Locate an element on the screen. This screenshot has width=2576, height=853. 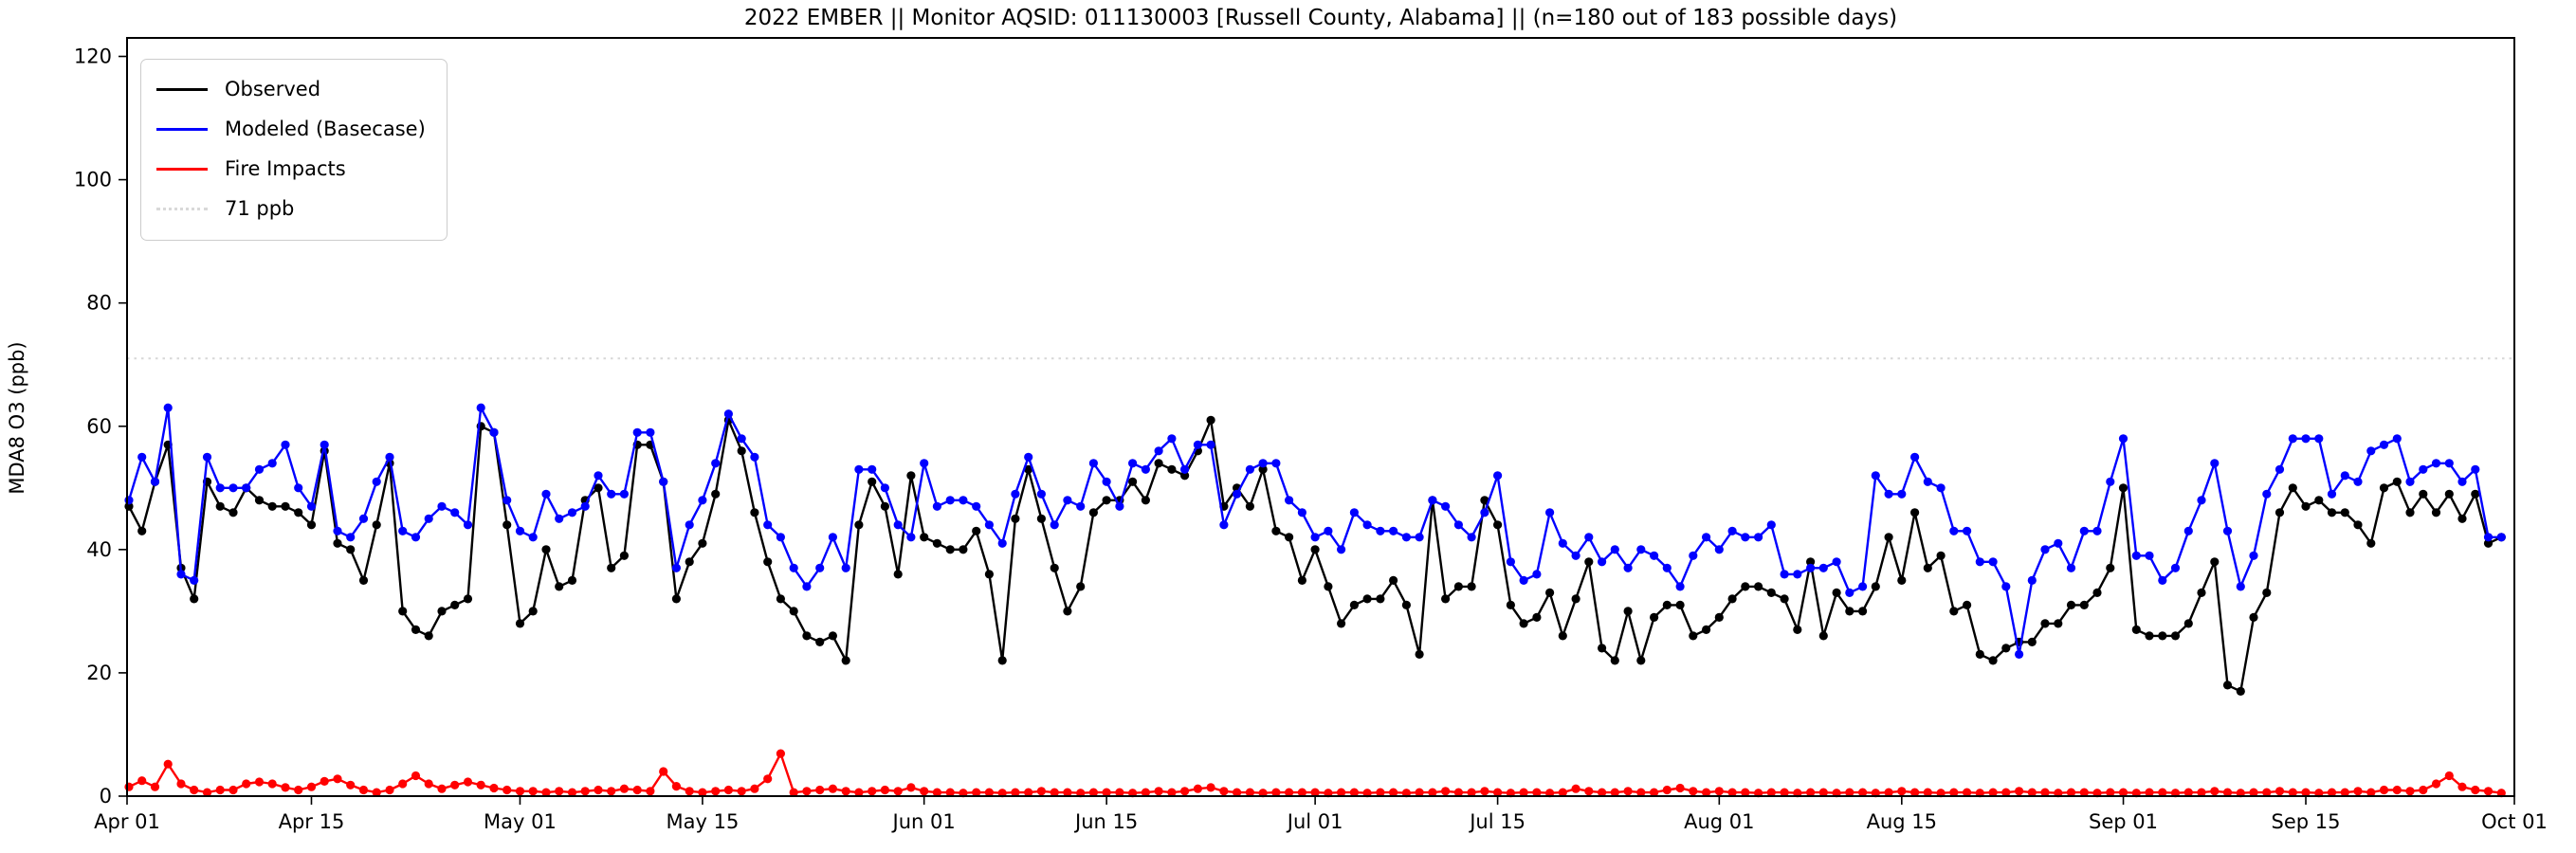
x-tick-label: Apr 15 is located at coordinates (312, 821).